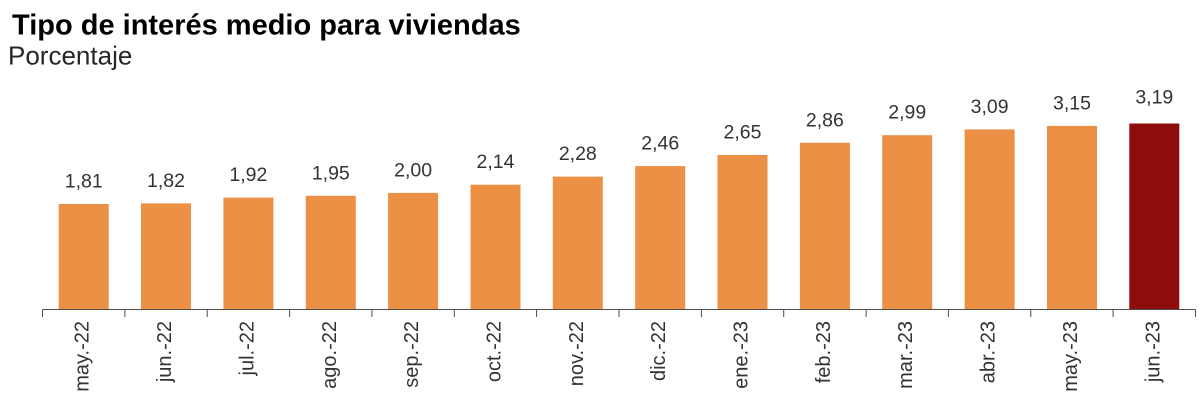 The image size is (1200, 405). What do you see at coordinates (907, 113) in the screenshot?
I see `svg-text: 2,99` at bounding box center [907, 113].